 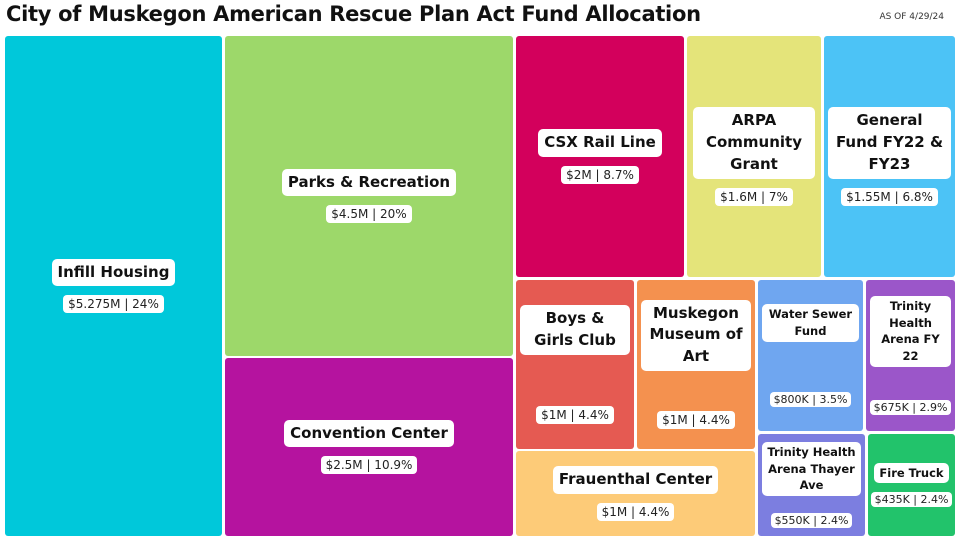 What do you see at coordinates (810, 323) in the screenshot?
I see `tile-label: Water Sewer Fund` at bounding box center [810, 323].